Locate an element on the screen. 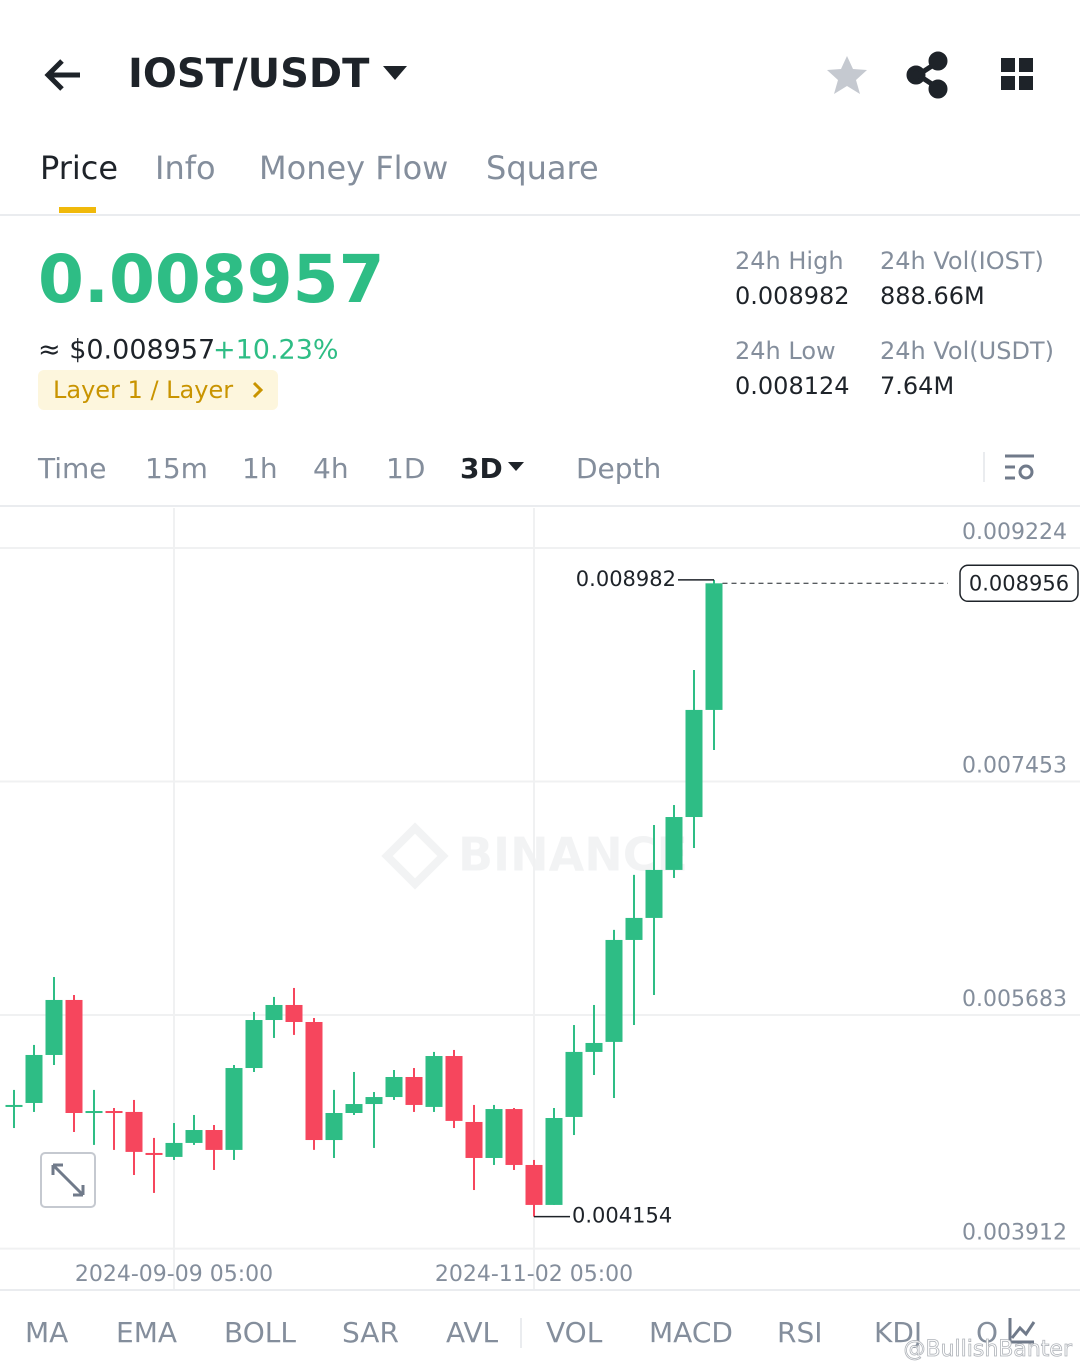  indicator: VOL is located at coordinates (574, 1332).